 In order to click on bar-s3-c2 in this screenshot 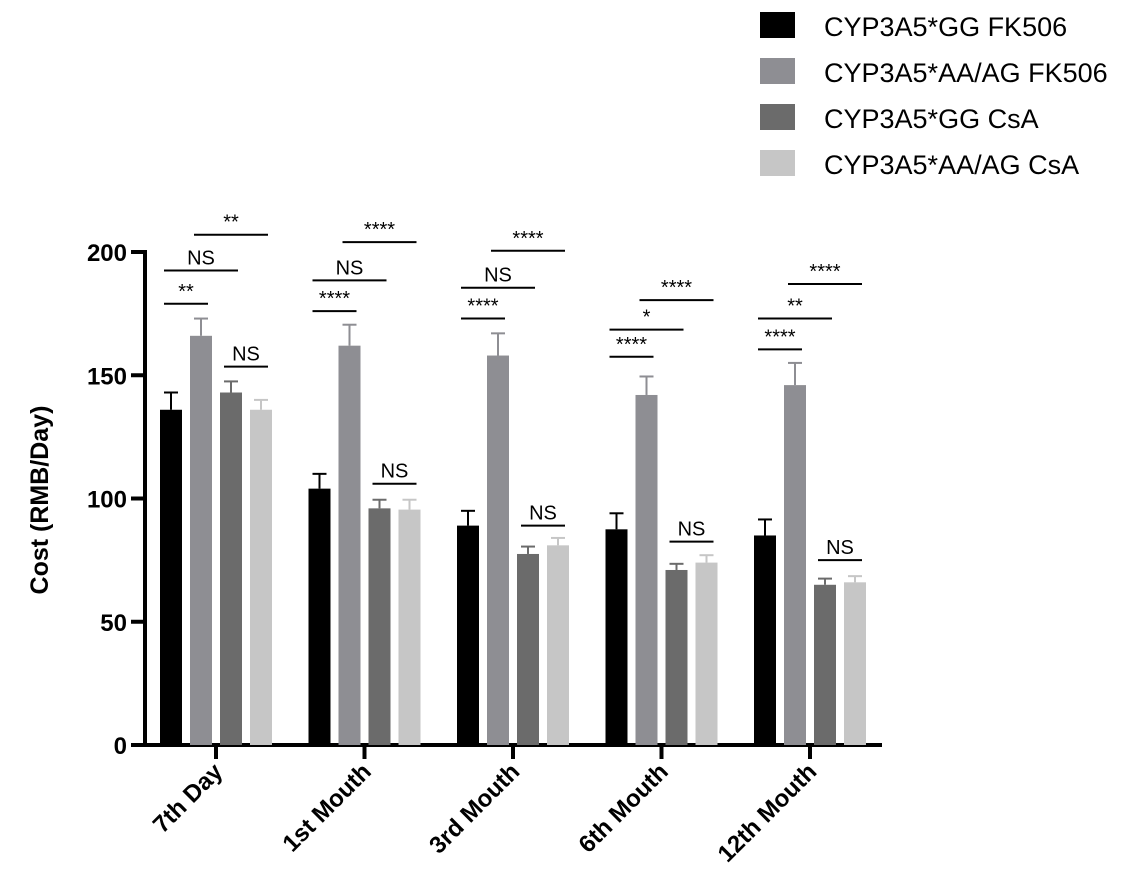, I will do `click(379, 626)`.